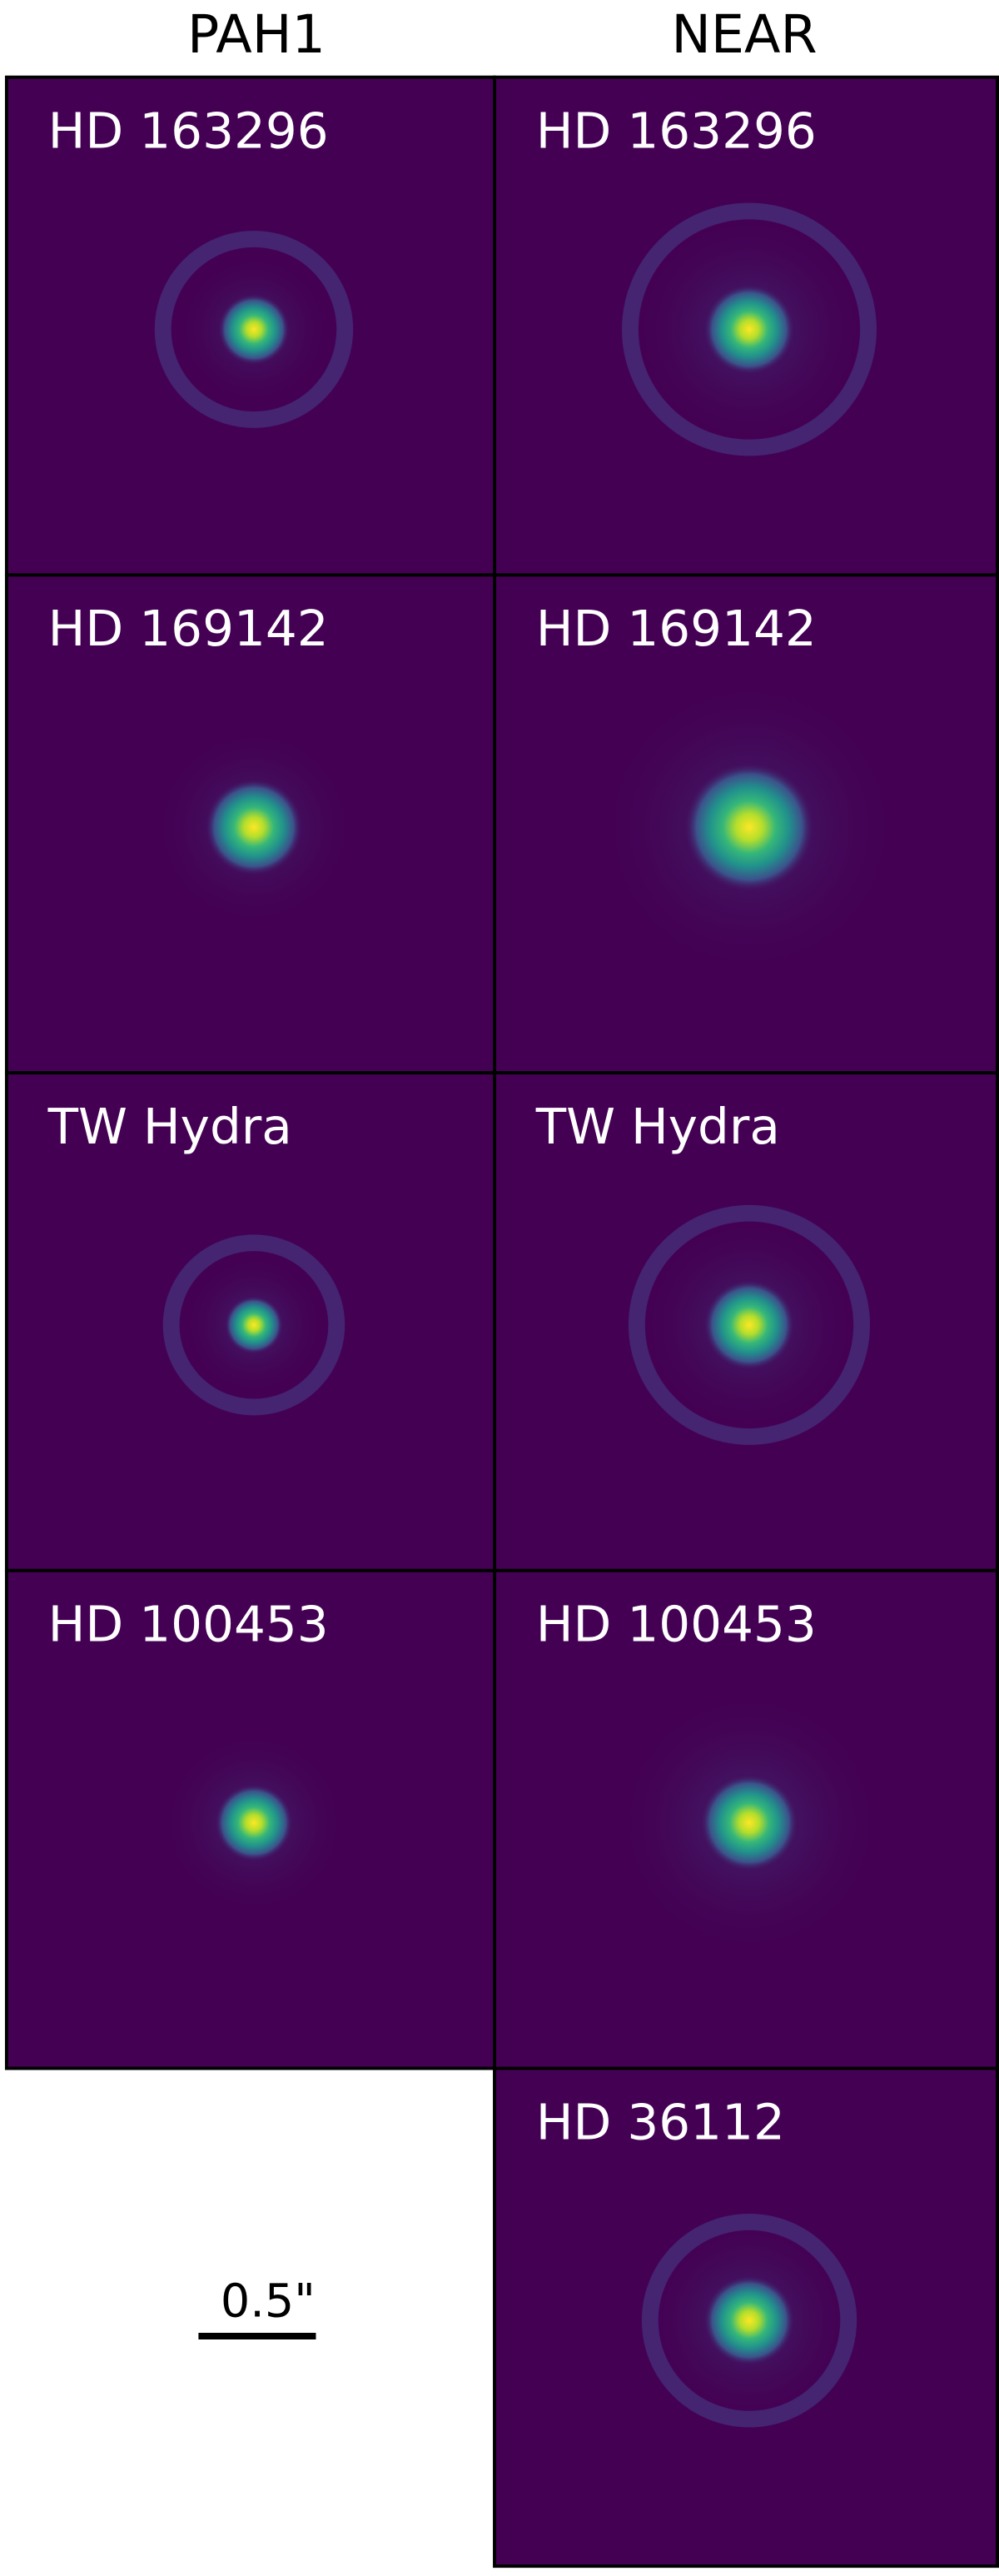 This screenshot has height=2576, width=999. I want to click on column-title: NEAR, so click(744, 34).